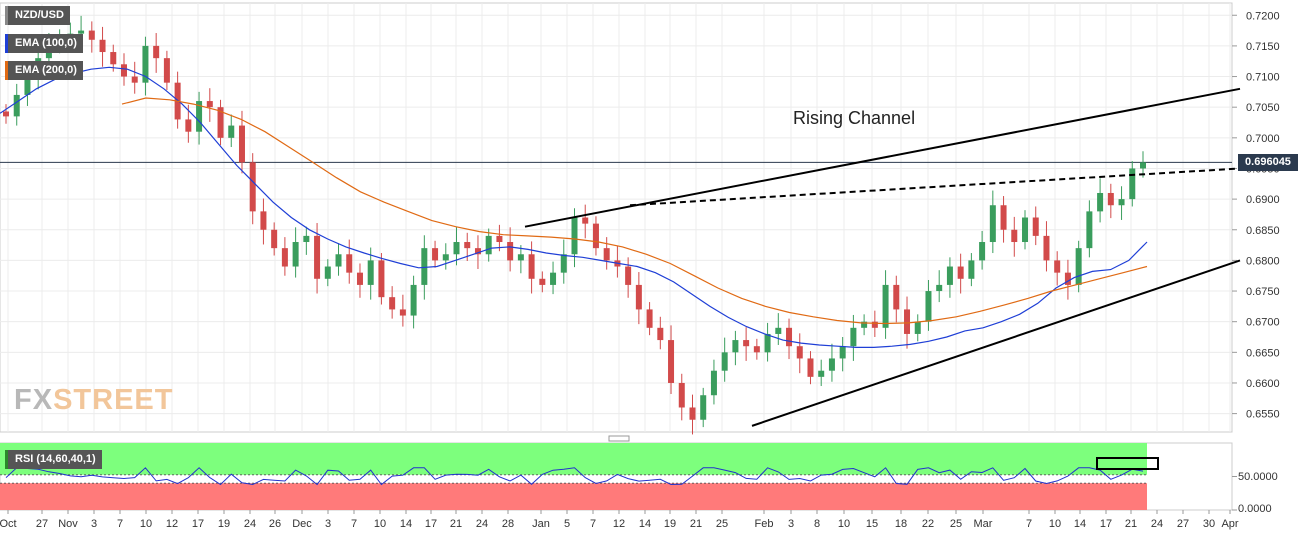 The width and height of the screenshot is (1315, 537). I want to click on x-tick-label: Mar, so click(983, 524).